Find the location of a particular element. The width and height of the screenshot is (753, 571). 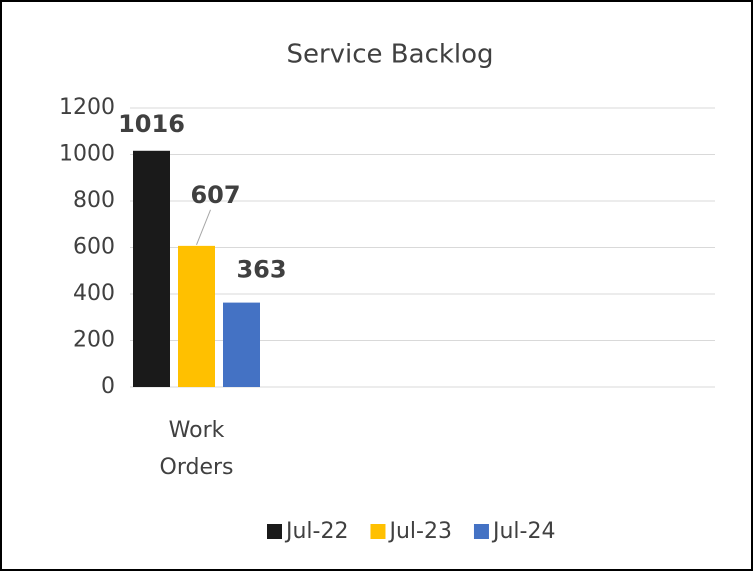

y-tick-label: 200 is located at coordinates (94, 340).